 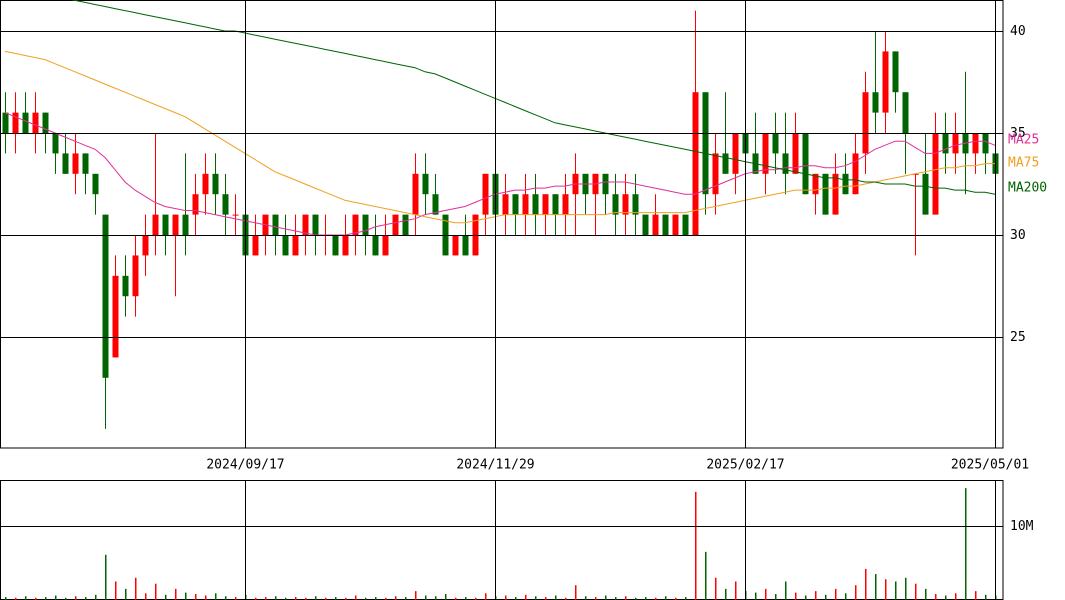 What do you see at coordinates (495, 465) in the screenshot?
I see `x-tick-label: 2024/11/29` at bounding box center [495, 465].